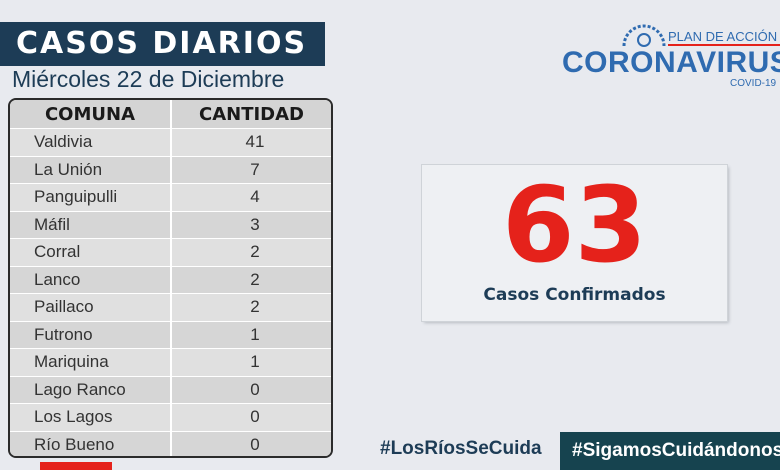  I want to click on comuna: Lago Ranco, so click(80, 389).